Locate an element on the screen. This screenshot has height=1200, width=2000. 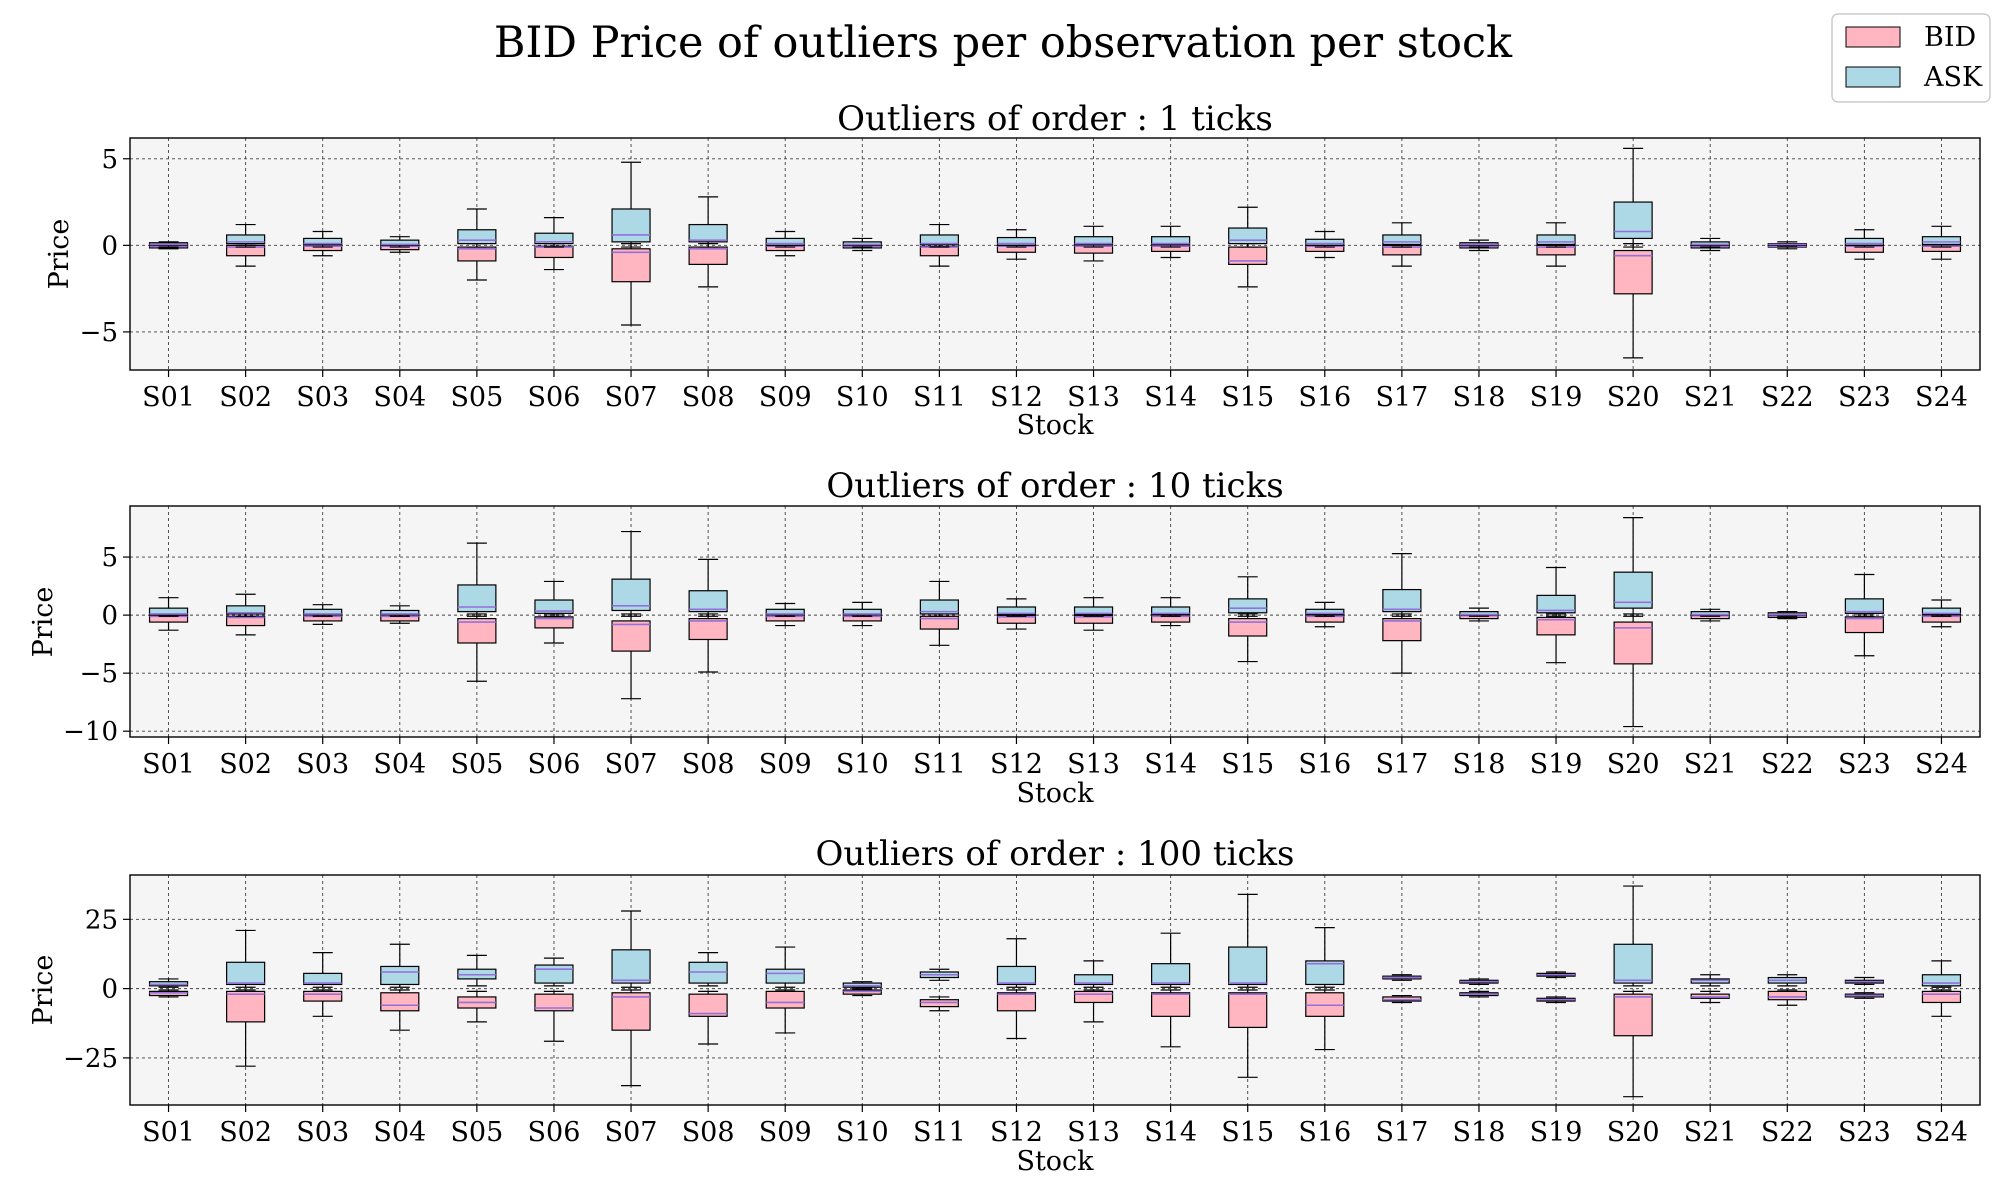
y-tick-label: −10 is located at coordinates (90, 732).